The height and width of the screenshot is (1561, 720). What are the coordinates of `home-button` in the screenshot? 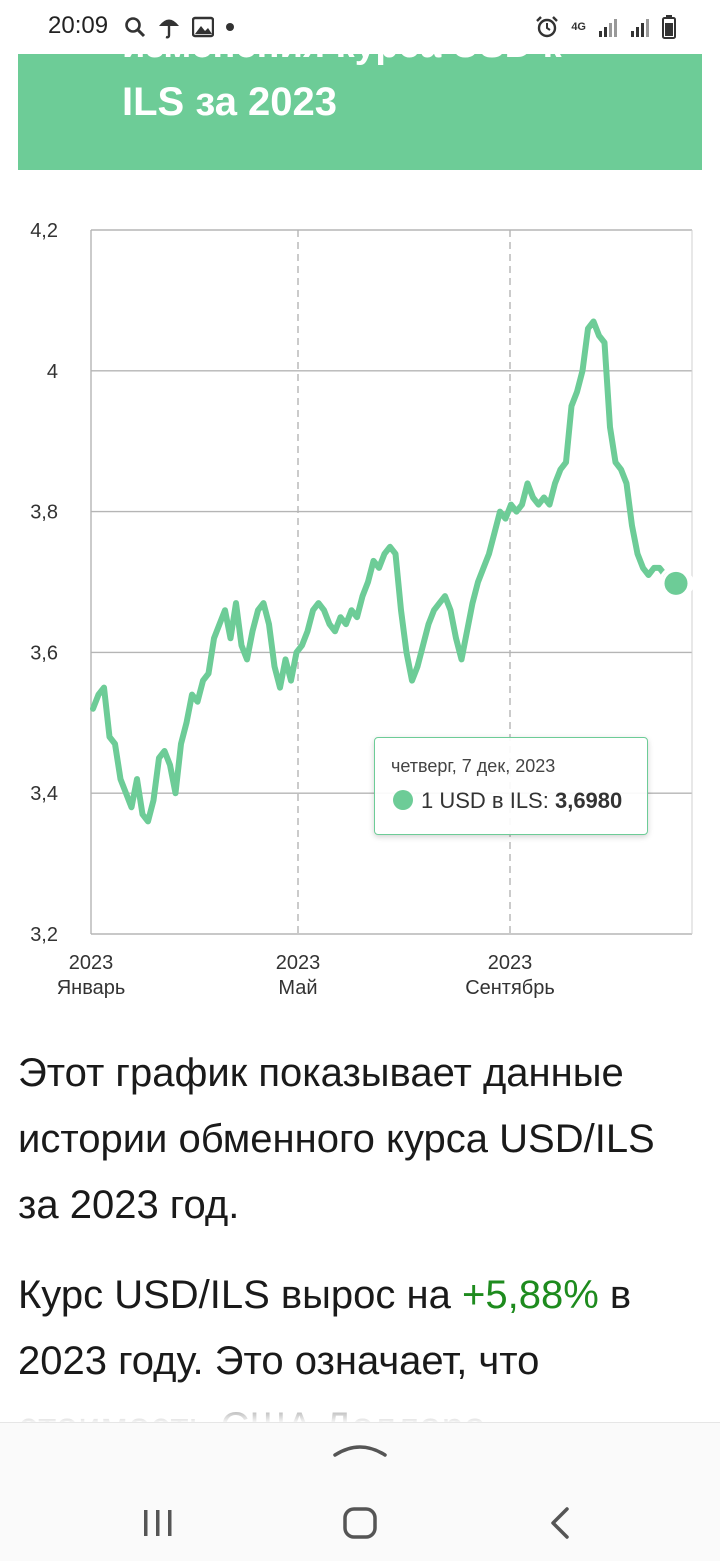 It's located at (360, 1523).